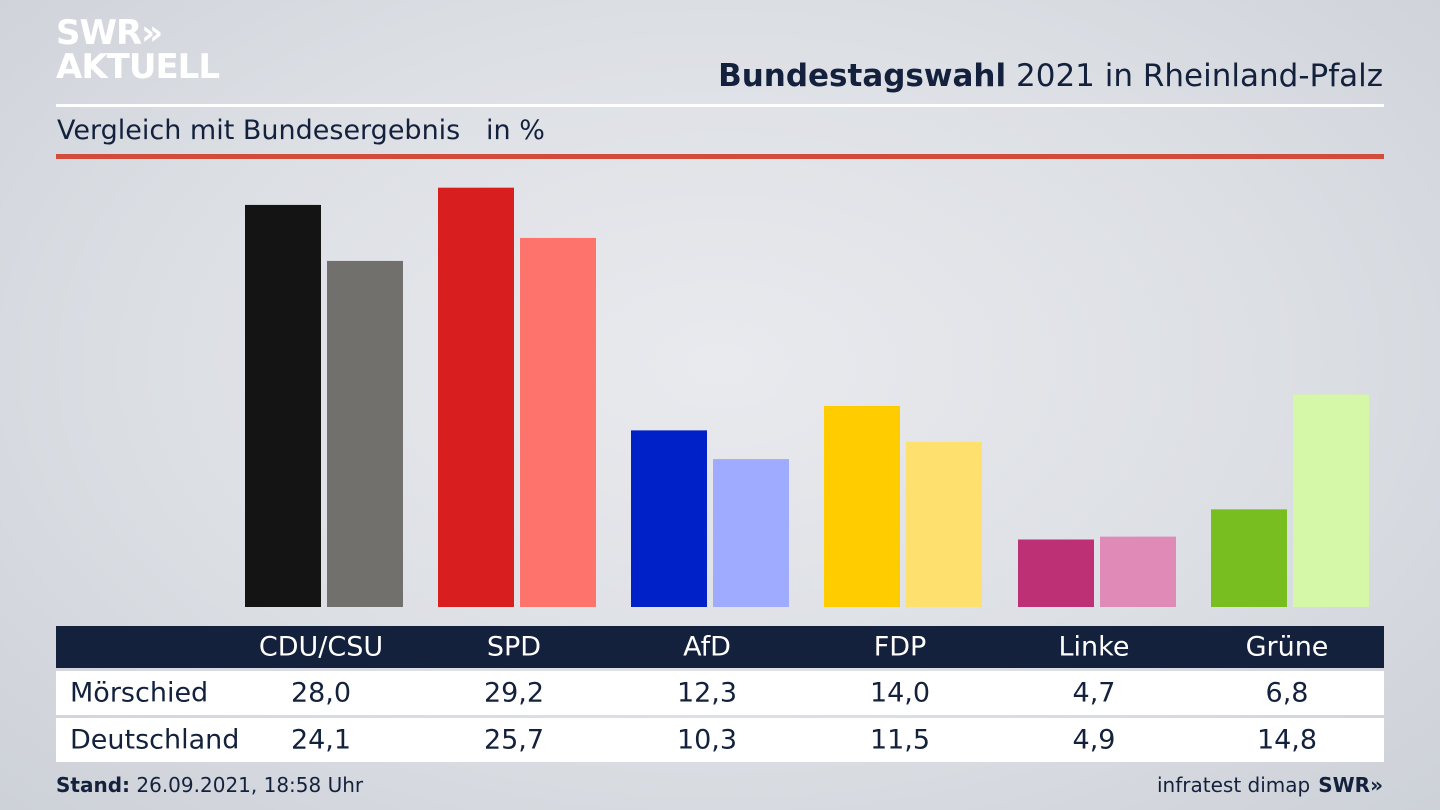  I want to click on logo-line1: SWR», so click(109, 33).